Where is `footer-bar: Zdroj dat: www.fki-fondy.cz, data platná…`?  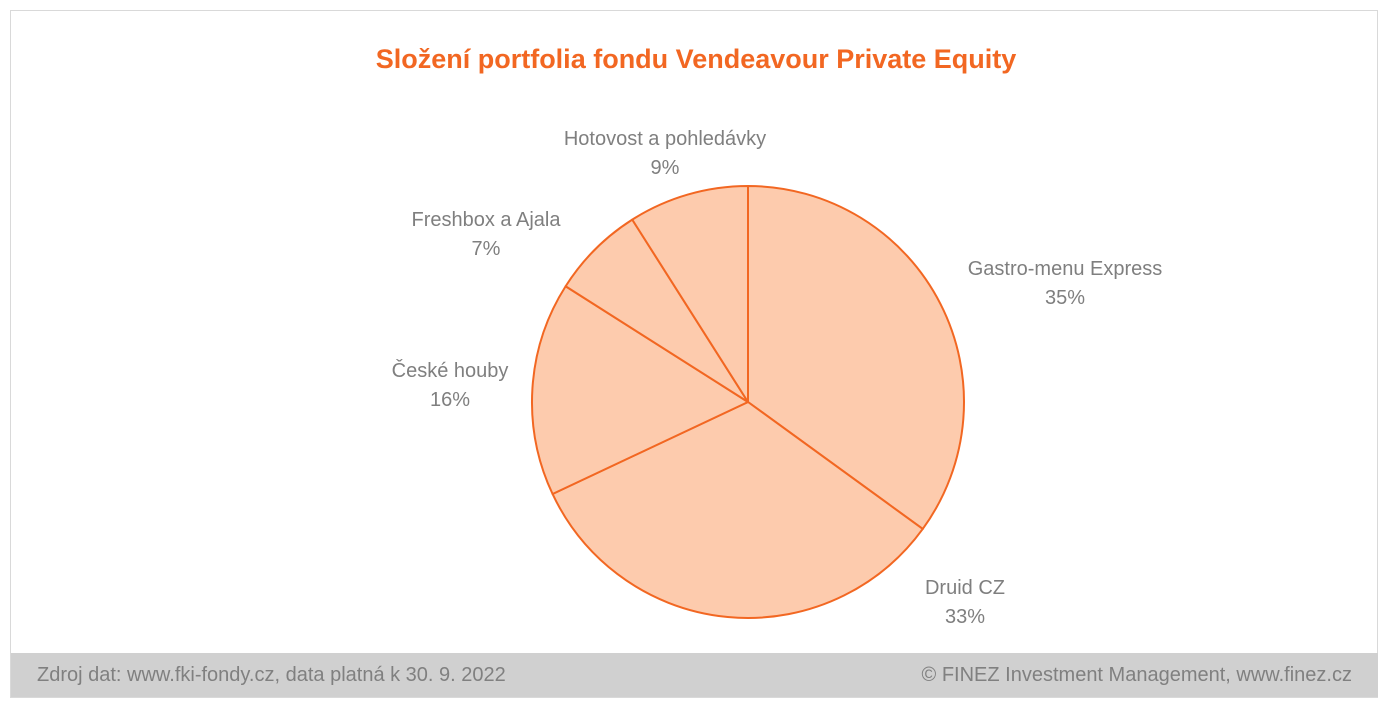 footer-bar: Zdroj dat: www.fki-fondy.cz, data platná… is located at coordinates (694, 675).